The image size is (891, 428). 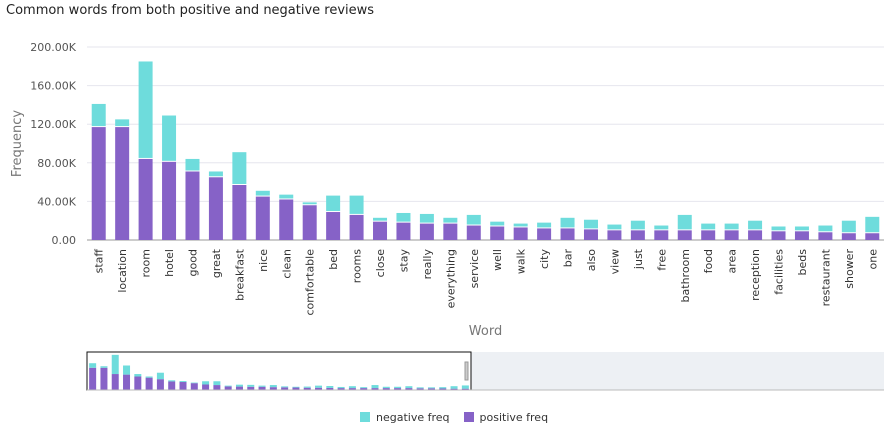 I want to click on bar-negative-free, so click(x=661, y=227).